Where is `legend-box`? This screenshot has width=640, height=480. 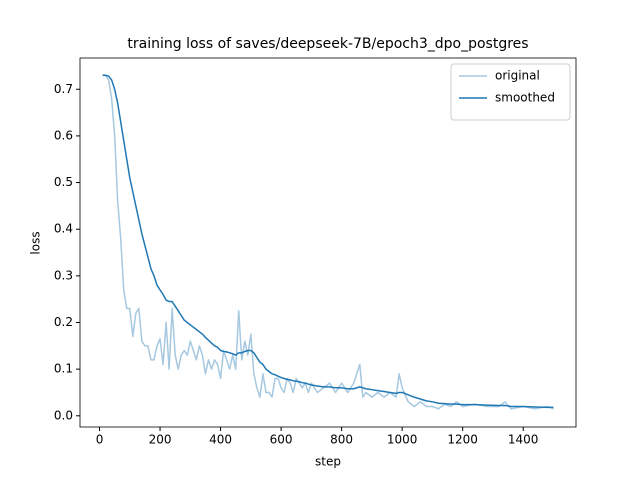 legend-box is located at coordinates (510, 92).